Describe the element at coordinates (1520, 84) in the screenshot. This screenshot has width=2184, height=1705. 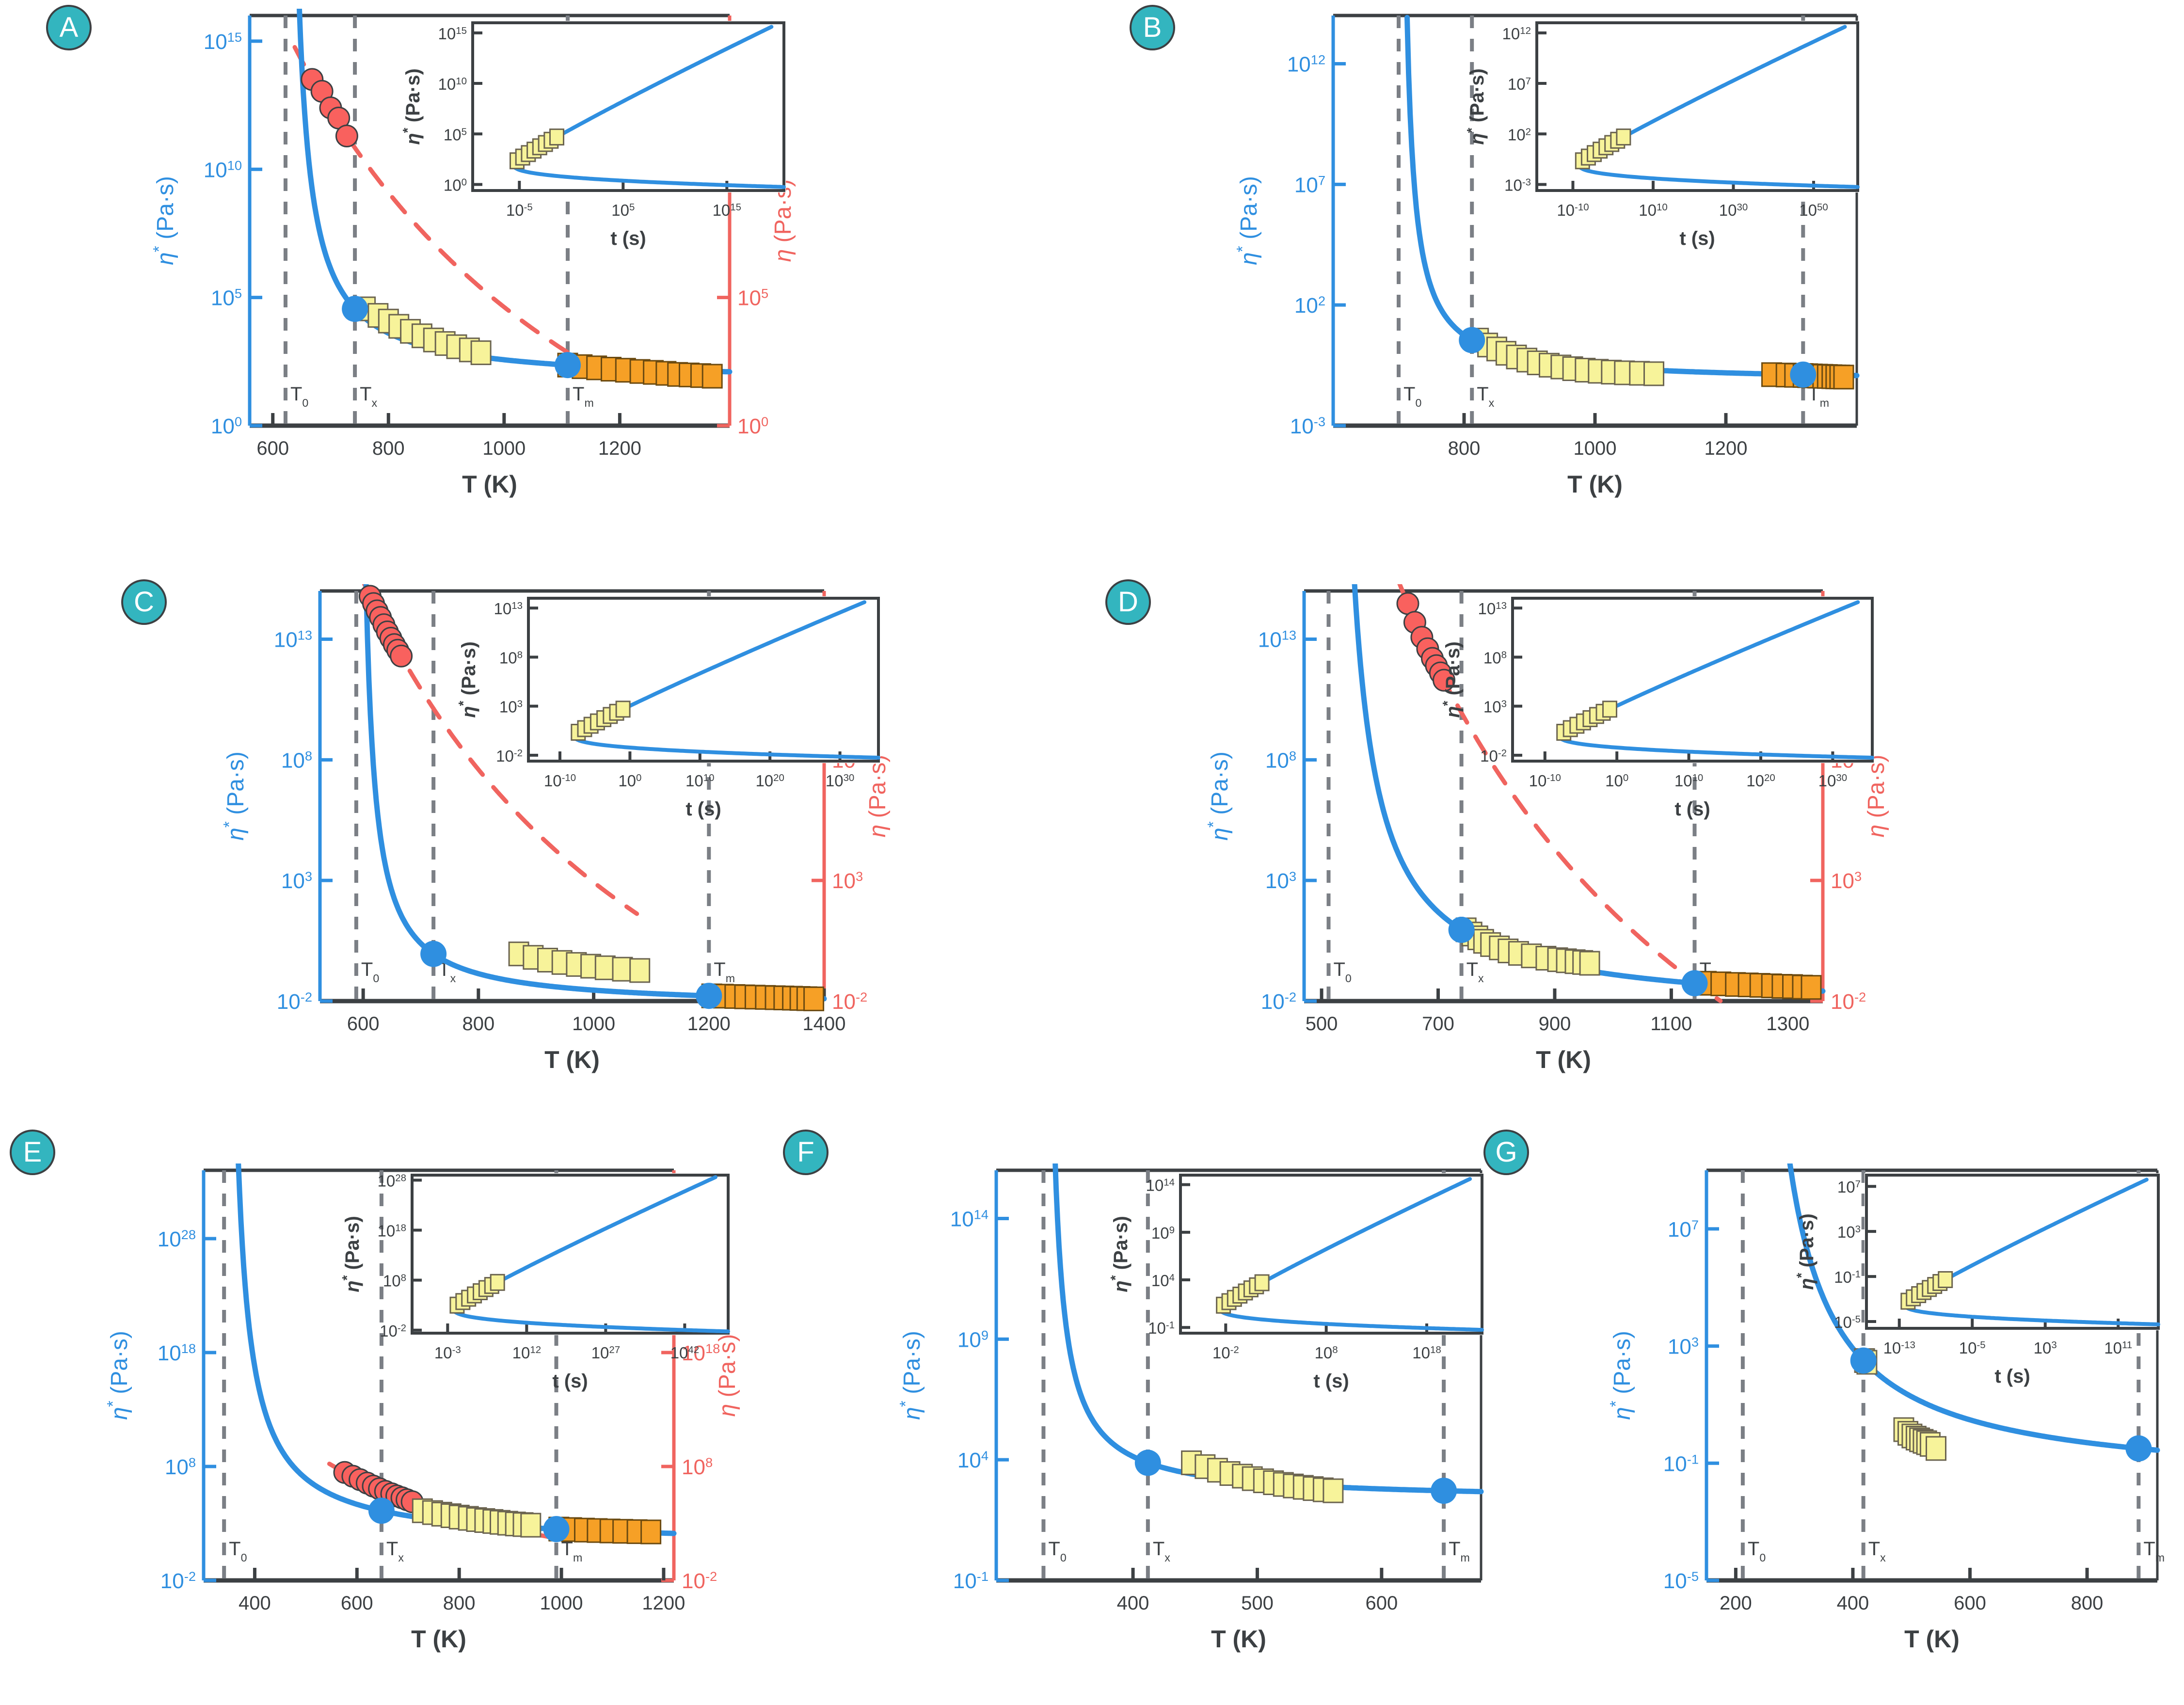
I see `inset-y-tick-label: 10⁷` at that location.